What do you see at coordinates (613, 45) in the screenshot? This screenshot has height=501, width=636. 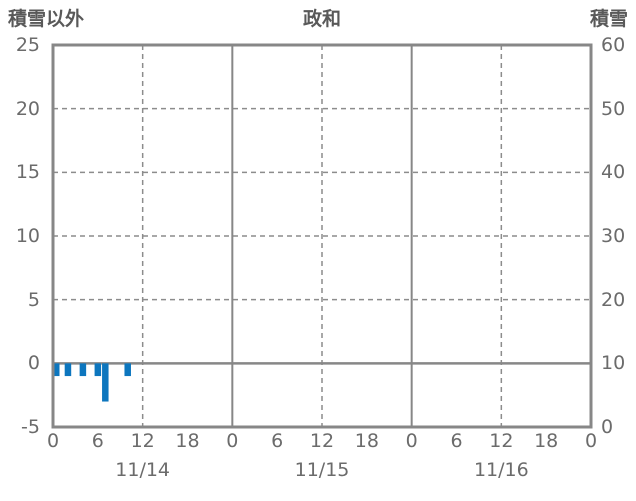 I see `right-axis-tick: 60` at bounding box center [613, 45].